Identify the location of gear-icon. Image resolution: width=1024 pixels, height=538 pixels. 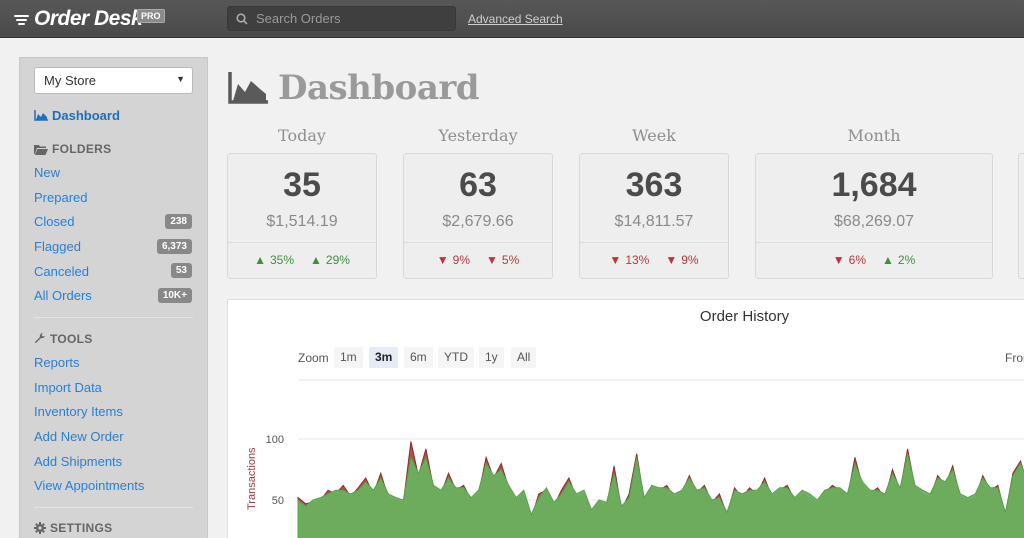
(40, 528).